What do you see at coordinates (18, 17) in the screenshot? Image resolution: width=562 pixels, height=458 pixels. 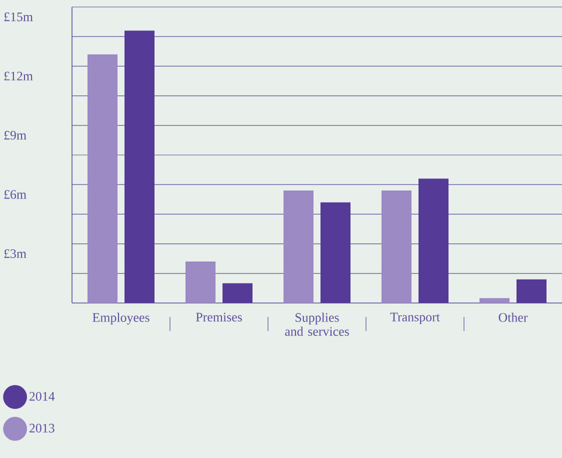 I see `y-tick-label: £15m` at bounding box center [18, 17].